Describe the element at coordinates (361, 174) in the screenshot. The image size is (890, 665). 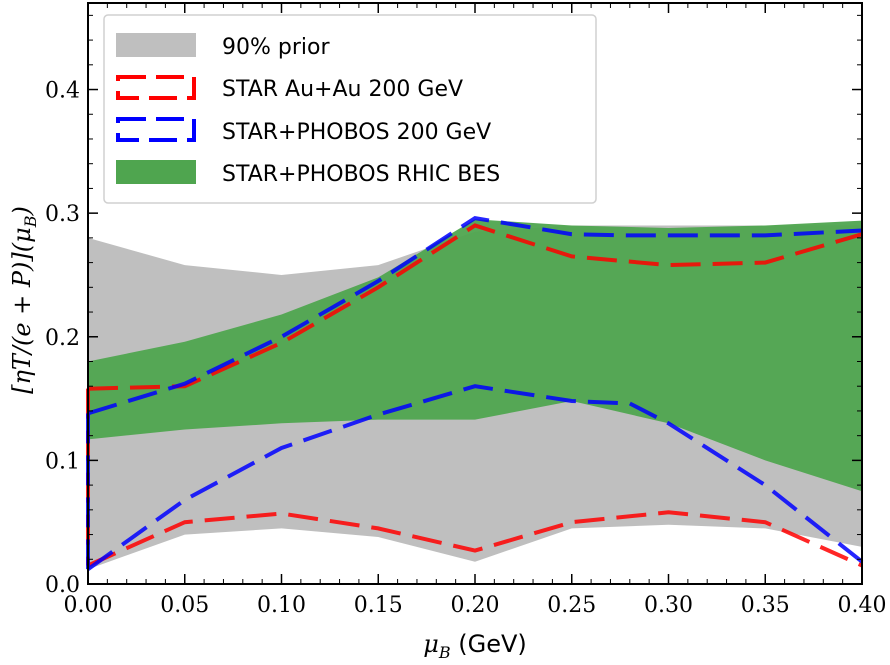
I see `legend-label-bes: STAR+PHOBOS RHIC BES` at that location.